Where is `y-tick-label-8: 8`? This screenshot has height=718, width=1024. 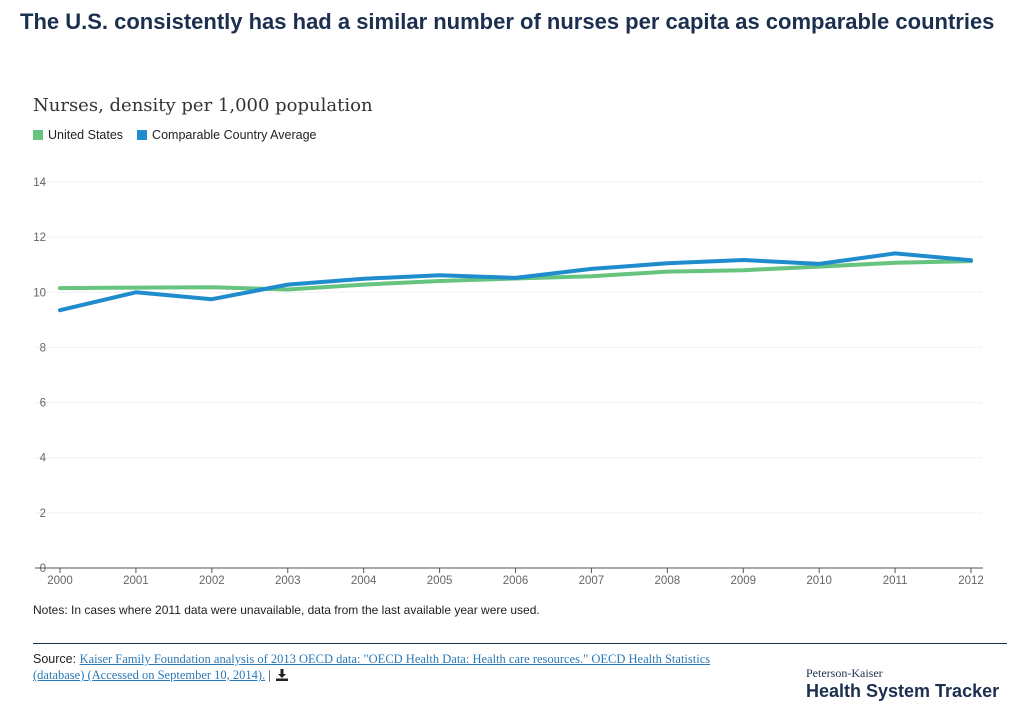
y-tick-label-8: 8 is located at coordinates (43, 348).